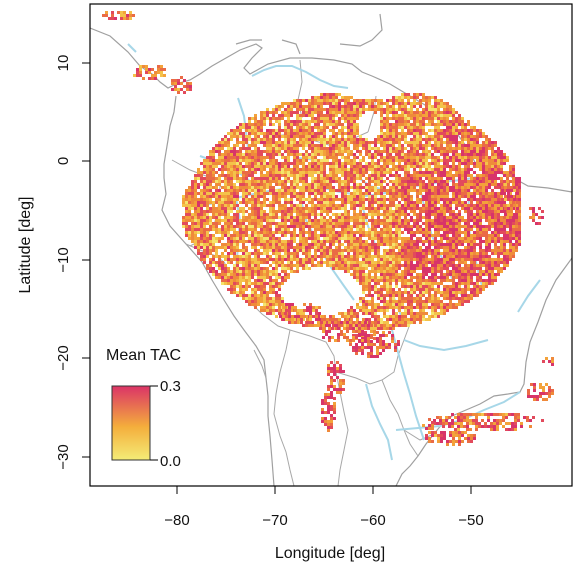  What do you see at coordinates (275, 507) in the screenshot?
I see `x-tick-minus70: −70` at bounding box center [275, 507].